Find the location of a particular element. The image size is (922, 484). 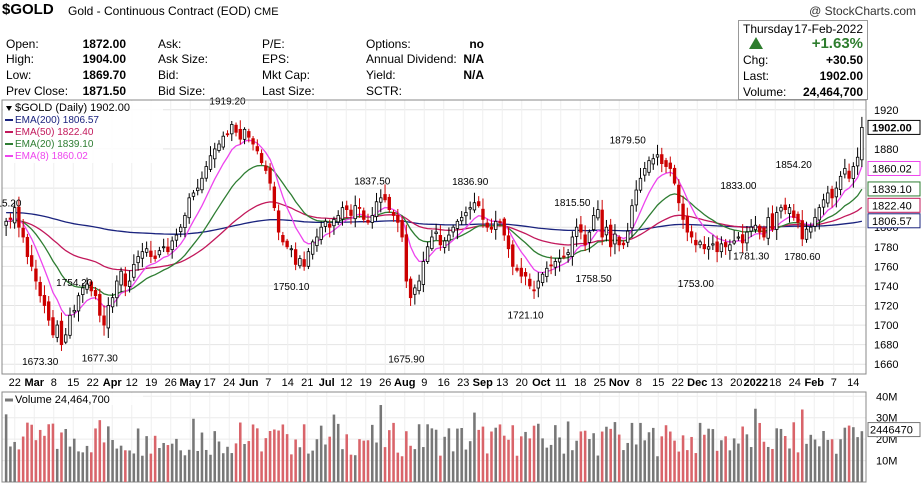

chg-value: +30.50 is located at coordinates (844, 60).